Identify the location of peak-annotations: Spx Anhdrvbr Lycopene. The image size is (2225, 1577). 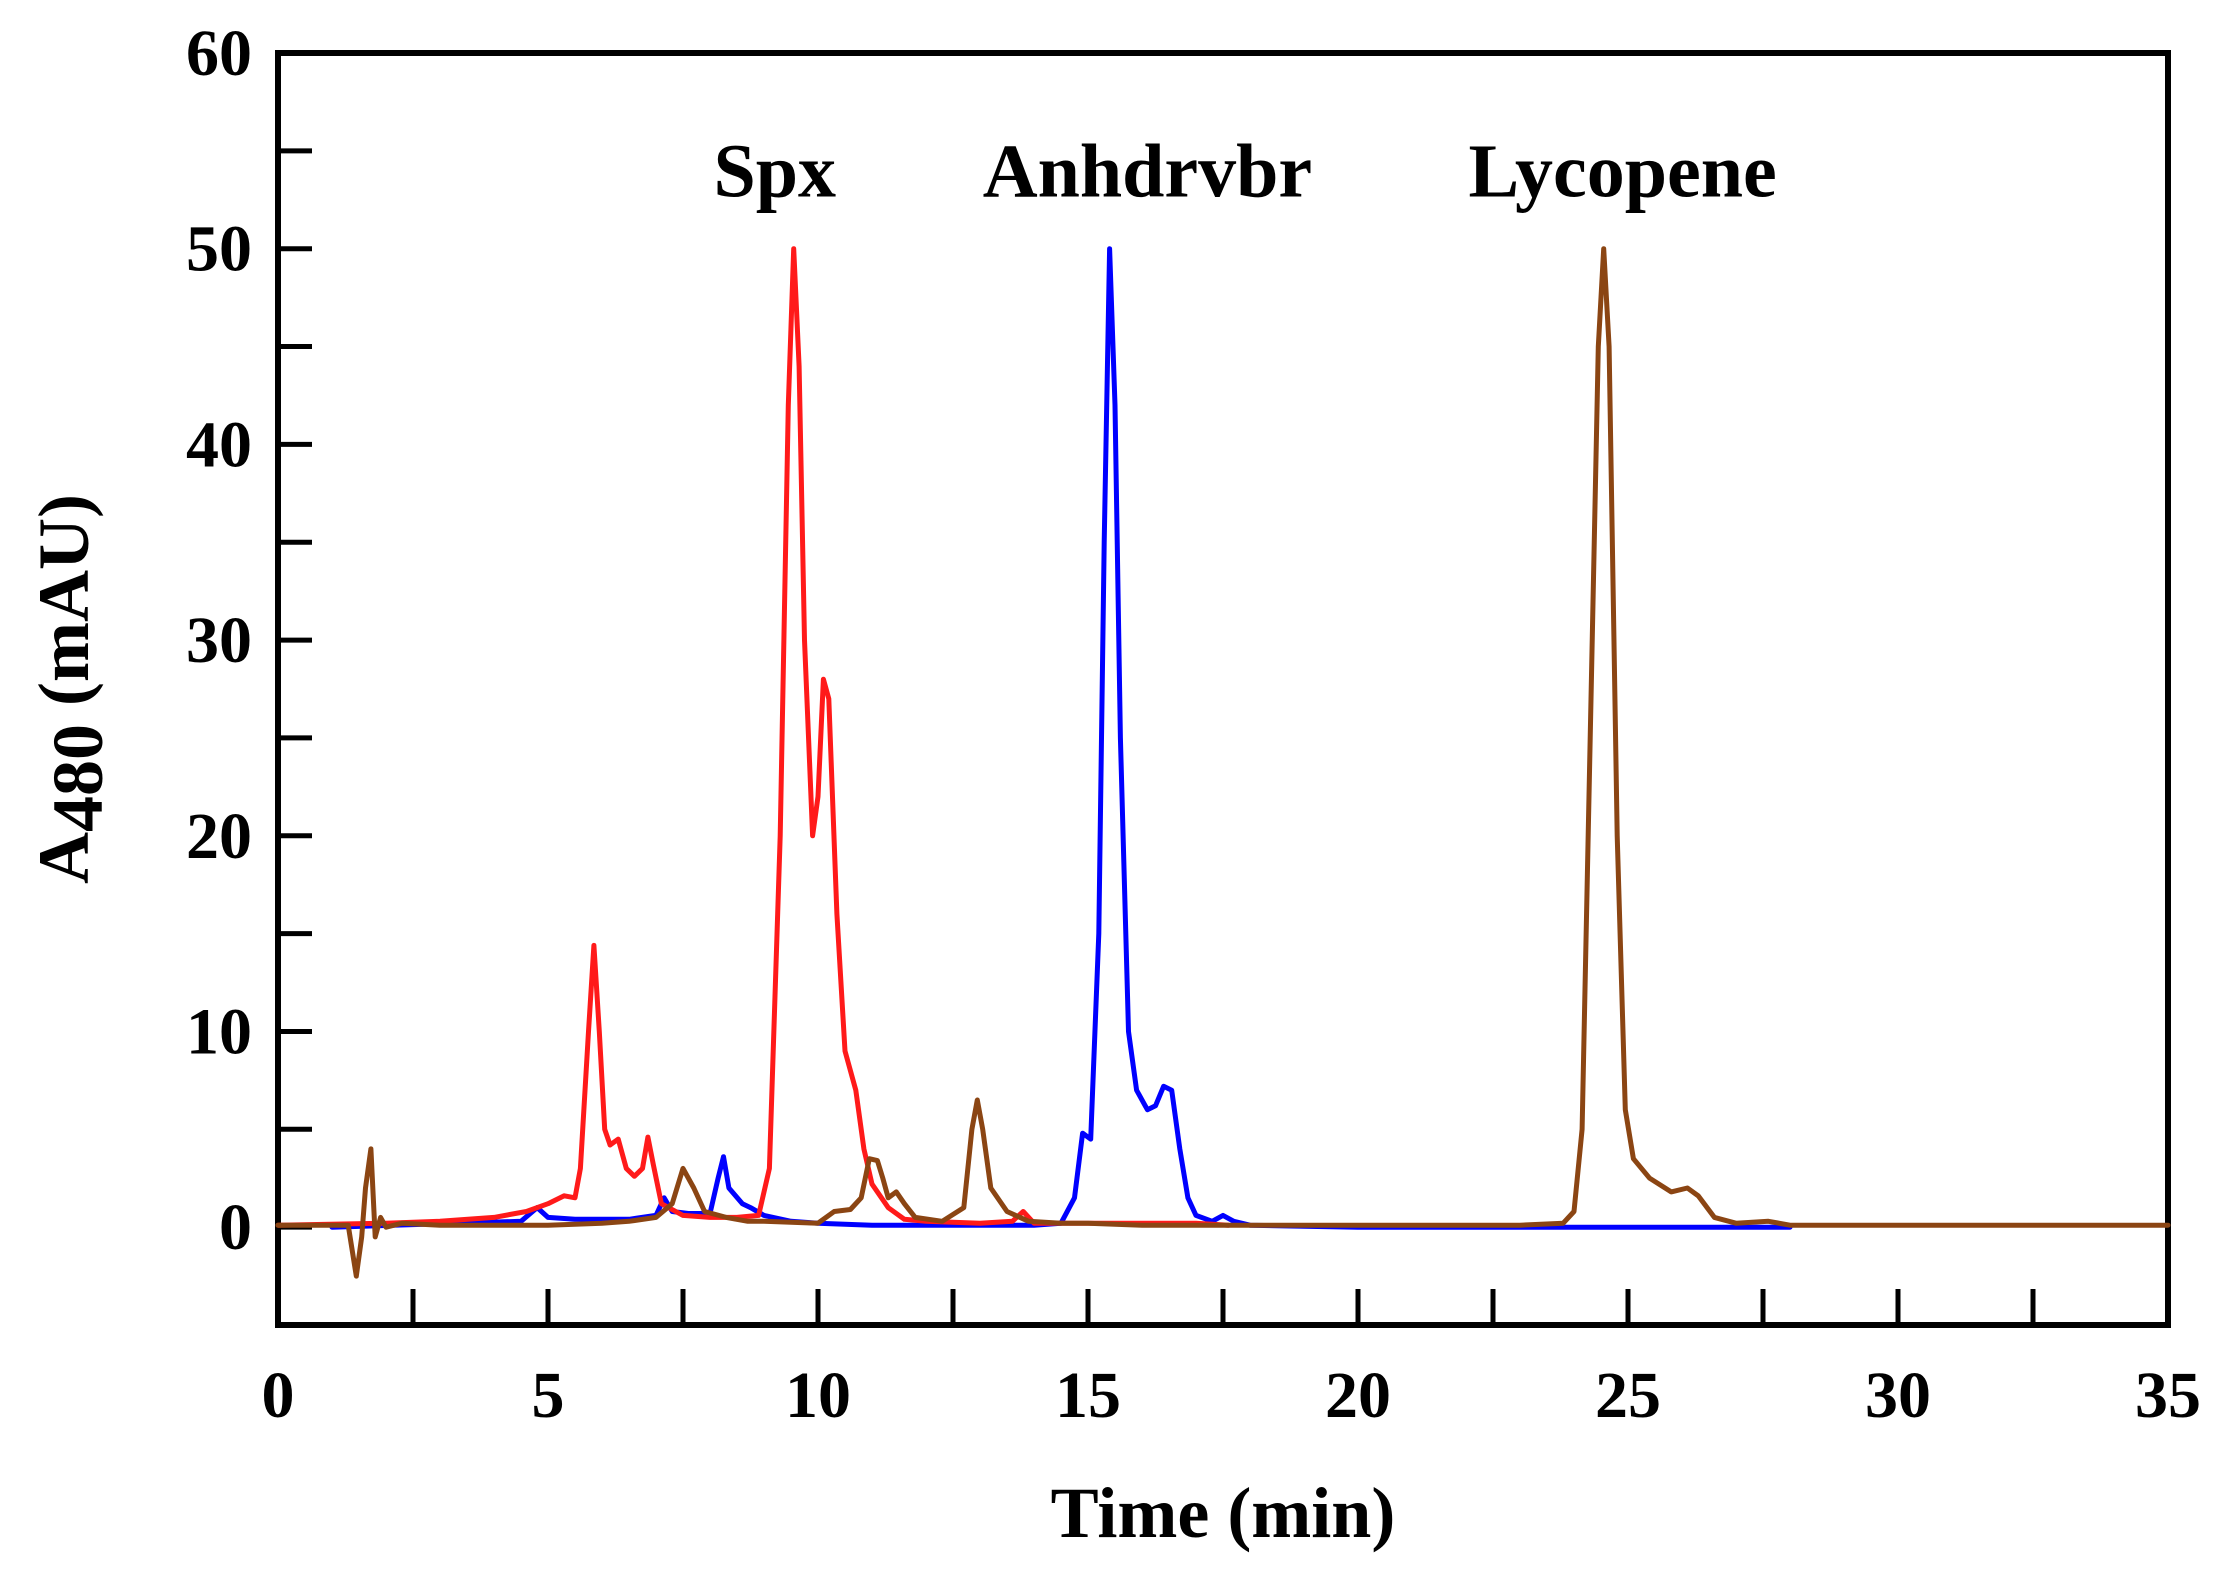
(1245, 171).